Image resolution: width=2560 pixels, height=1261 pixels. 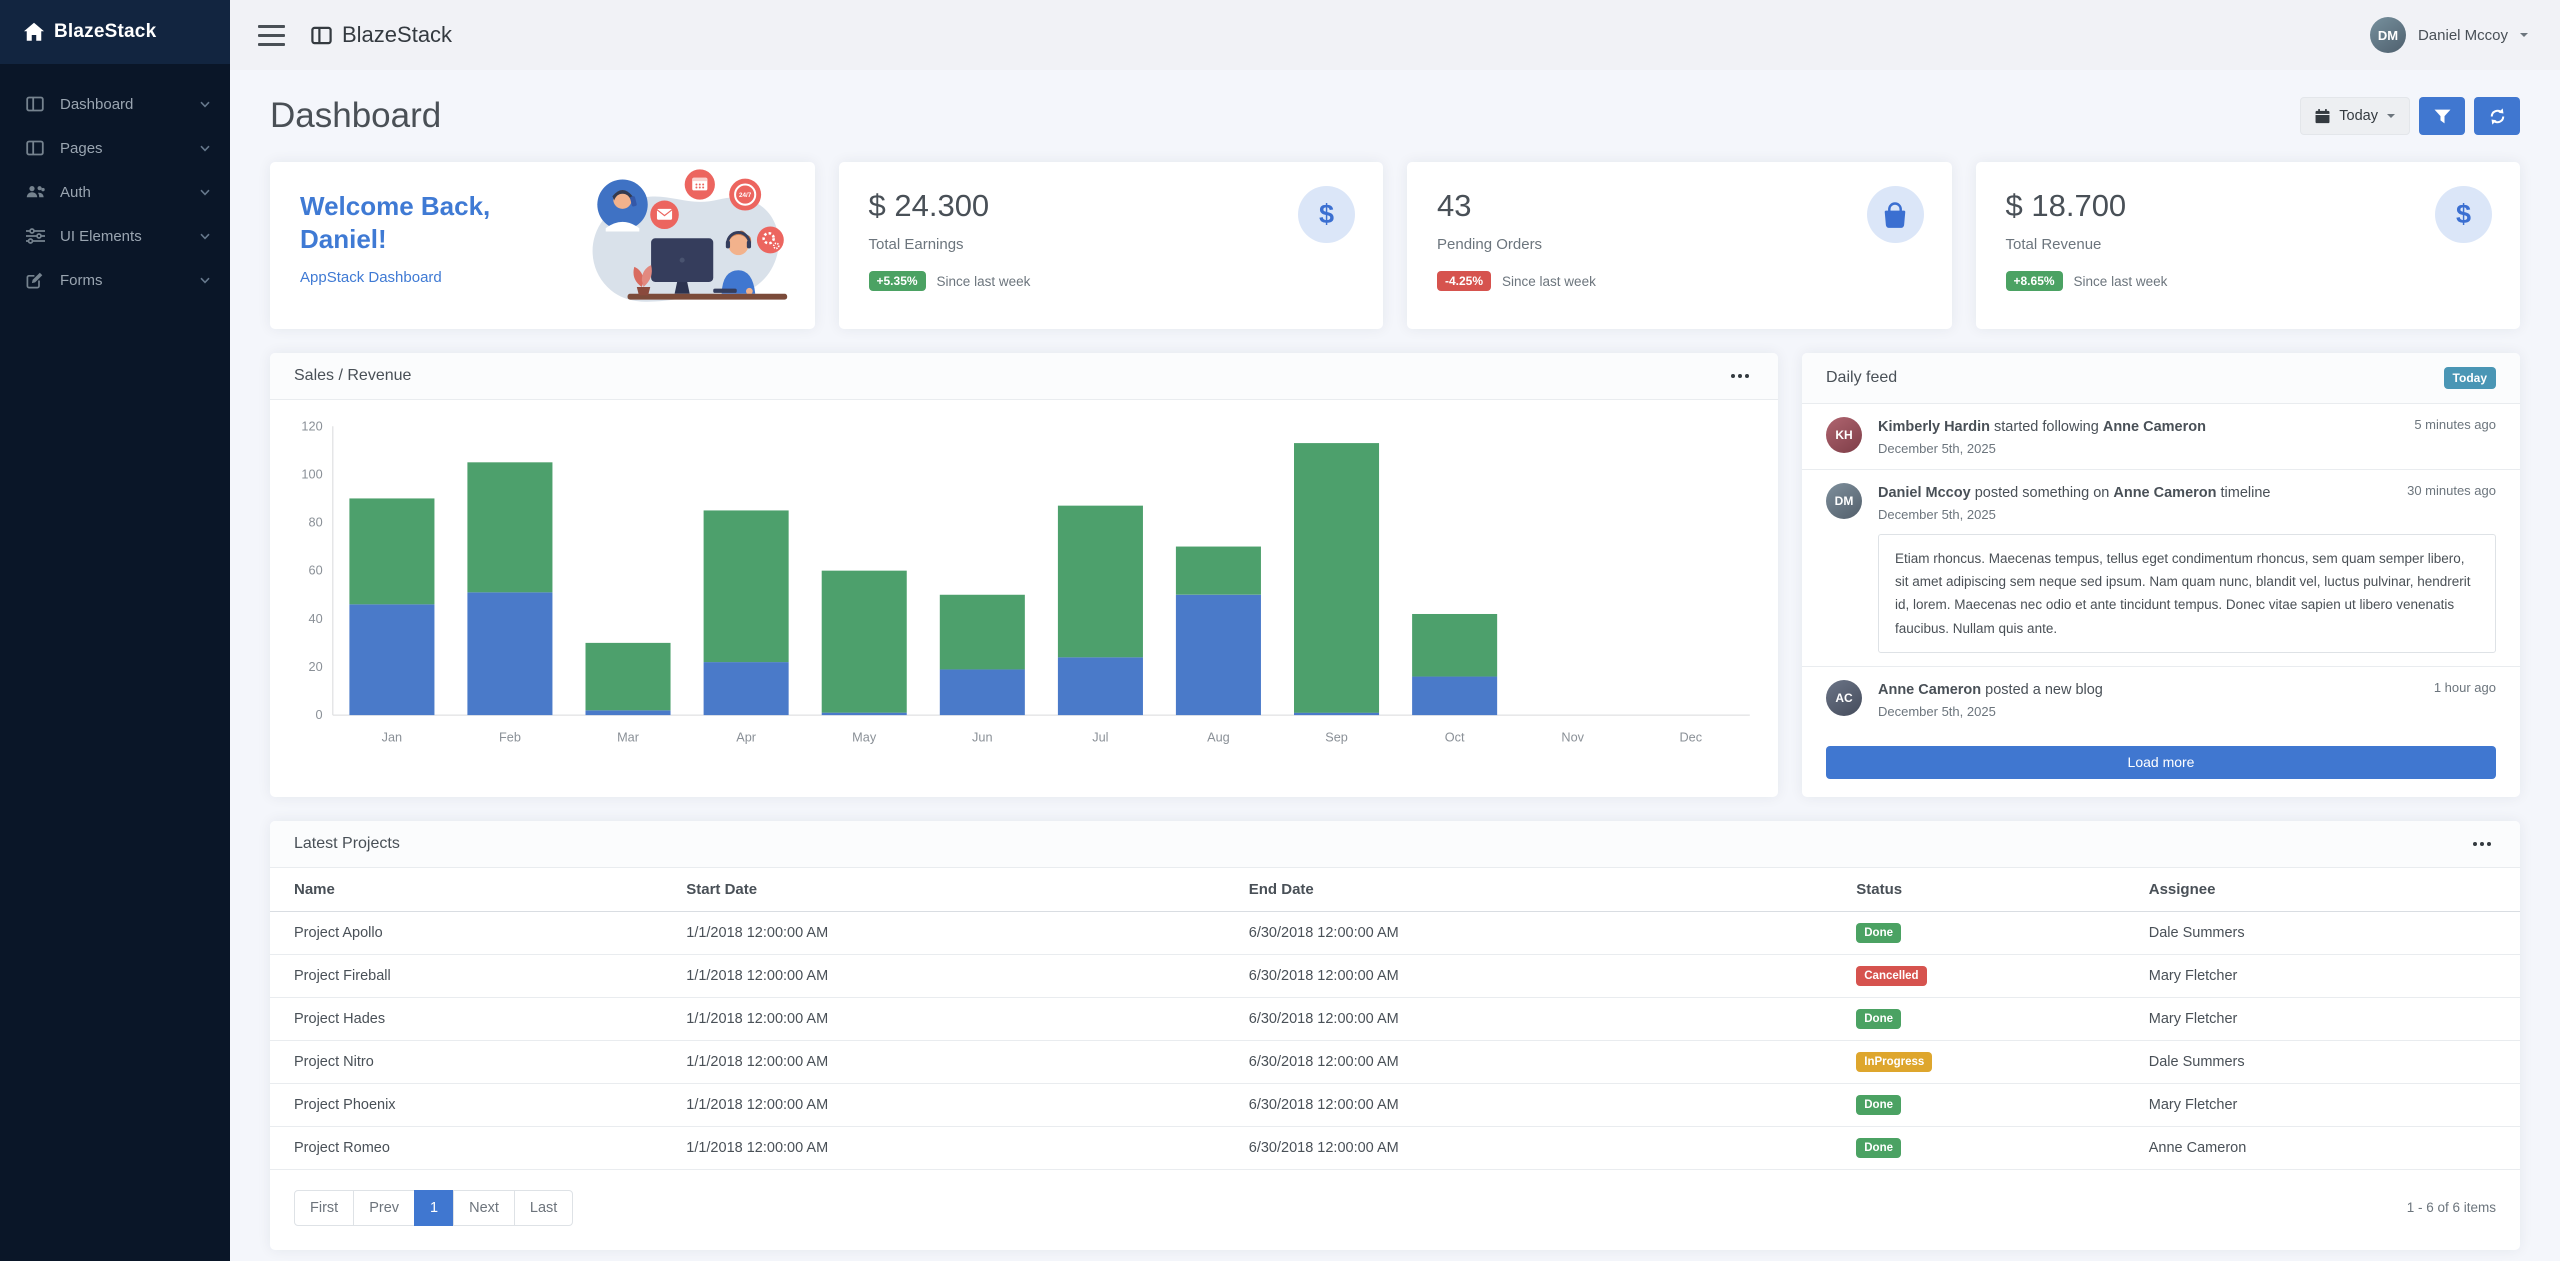 What do you see at coordinates (1395, 245) in the screenshot?
I see `stat-cards-row: Welcome Back, Daniel! AppStack Dashboard` at bounding box center [1395, 245].